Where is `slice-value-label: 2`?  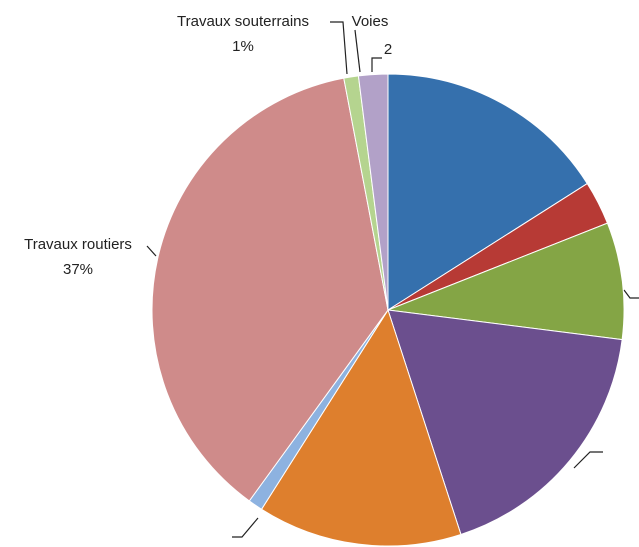 slice-value-label: 2 is located at coordinates (388, 49).